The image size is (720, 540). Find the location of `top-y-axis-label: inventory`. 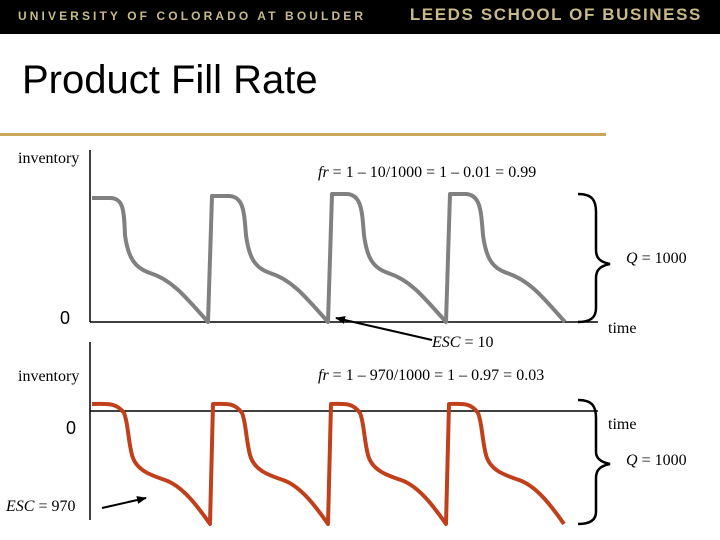

top-y-axis-label: inventory is located at coordinates (49, 158).